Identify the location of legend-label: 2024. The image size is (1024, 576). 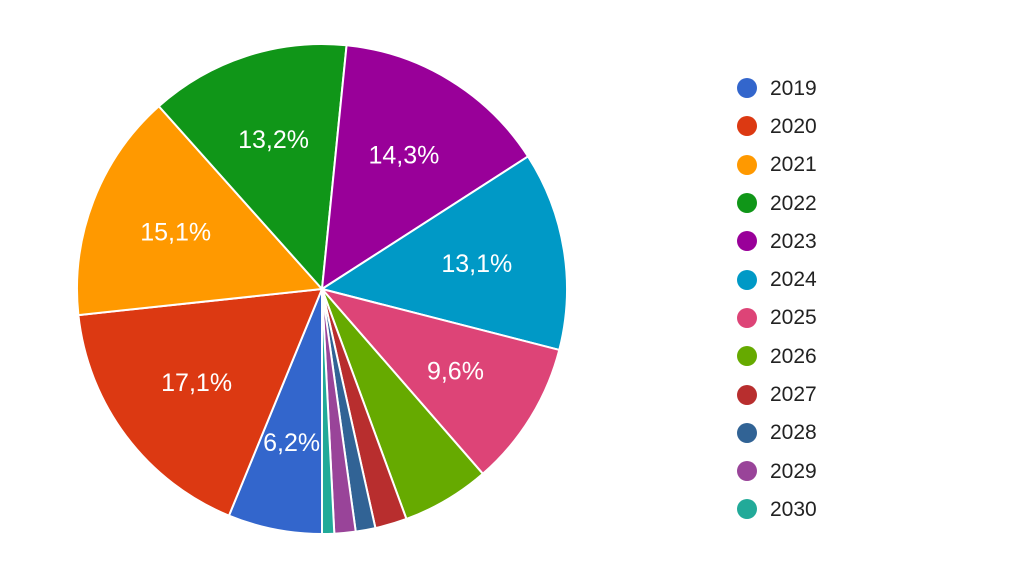
(793, 280).